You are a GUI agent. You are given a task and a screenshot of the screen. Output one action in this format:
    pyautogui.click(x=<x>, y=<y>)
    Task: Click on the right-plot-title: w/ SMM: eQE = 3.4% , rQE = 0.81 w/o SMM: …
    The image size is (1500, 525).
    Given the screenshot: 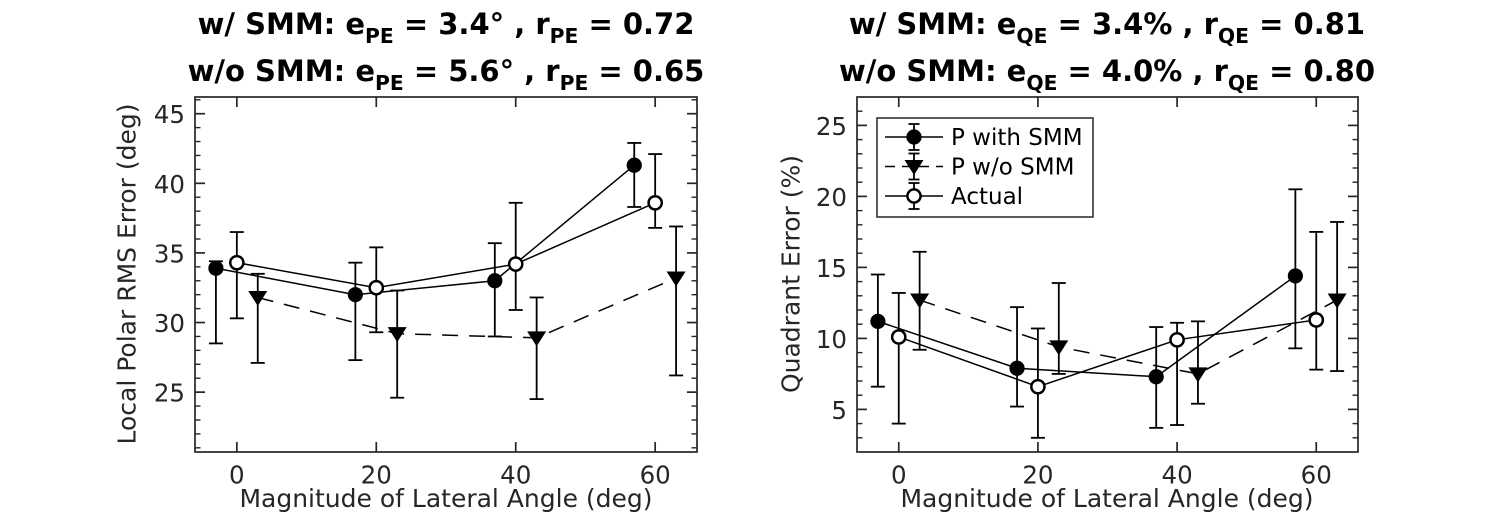 What is the action you would take?
    pyautogui.click(x=1107, y=48)
    